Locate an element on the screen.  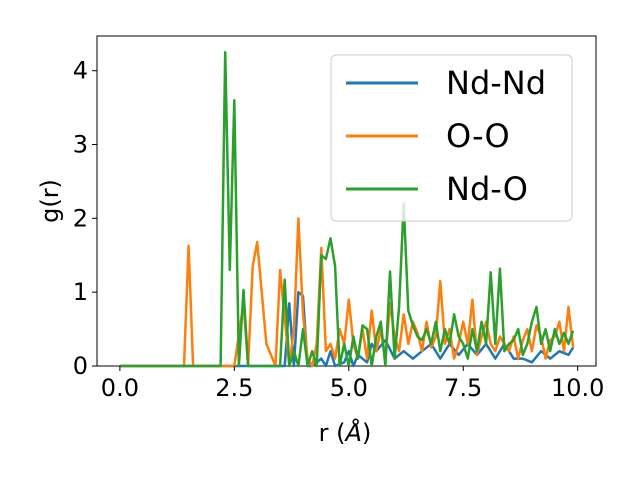
y-tick-label: 3 is located at coordinates (80, 145).